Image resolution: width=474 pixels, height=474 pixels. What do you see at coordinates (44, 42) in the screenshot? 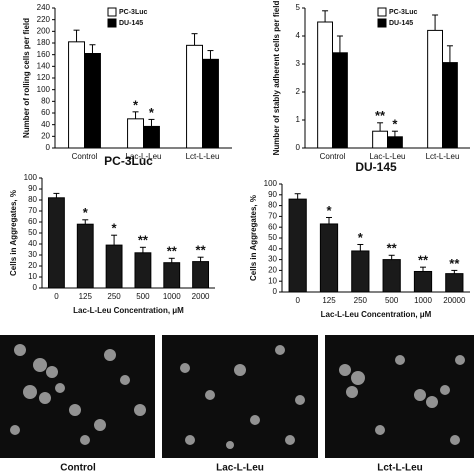
I see `y-tick-label: 180` at bounding box center [44, 42].